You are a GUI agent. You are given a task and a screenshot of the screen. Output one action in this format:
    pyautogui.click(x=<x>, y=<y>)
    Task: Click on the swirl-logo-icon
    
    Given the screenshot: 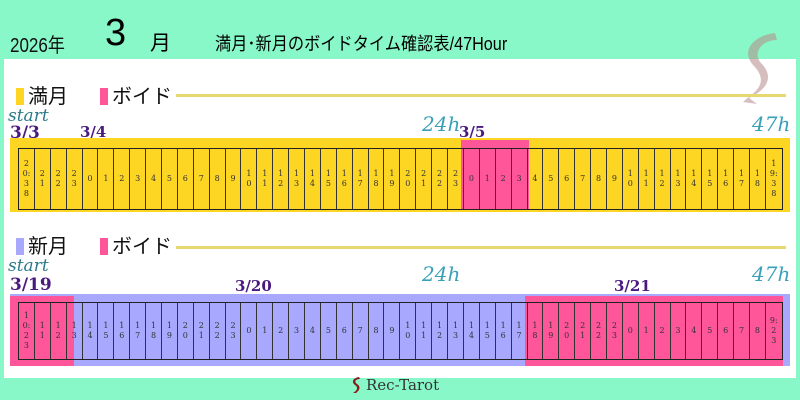 What is the action you would take?
    pyautogui.click(x=760, y=68)
    